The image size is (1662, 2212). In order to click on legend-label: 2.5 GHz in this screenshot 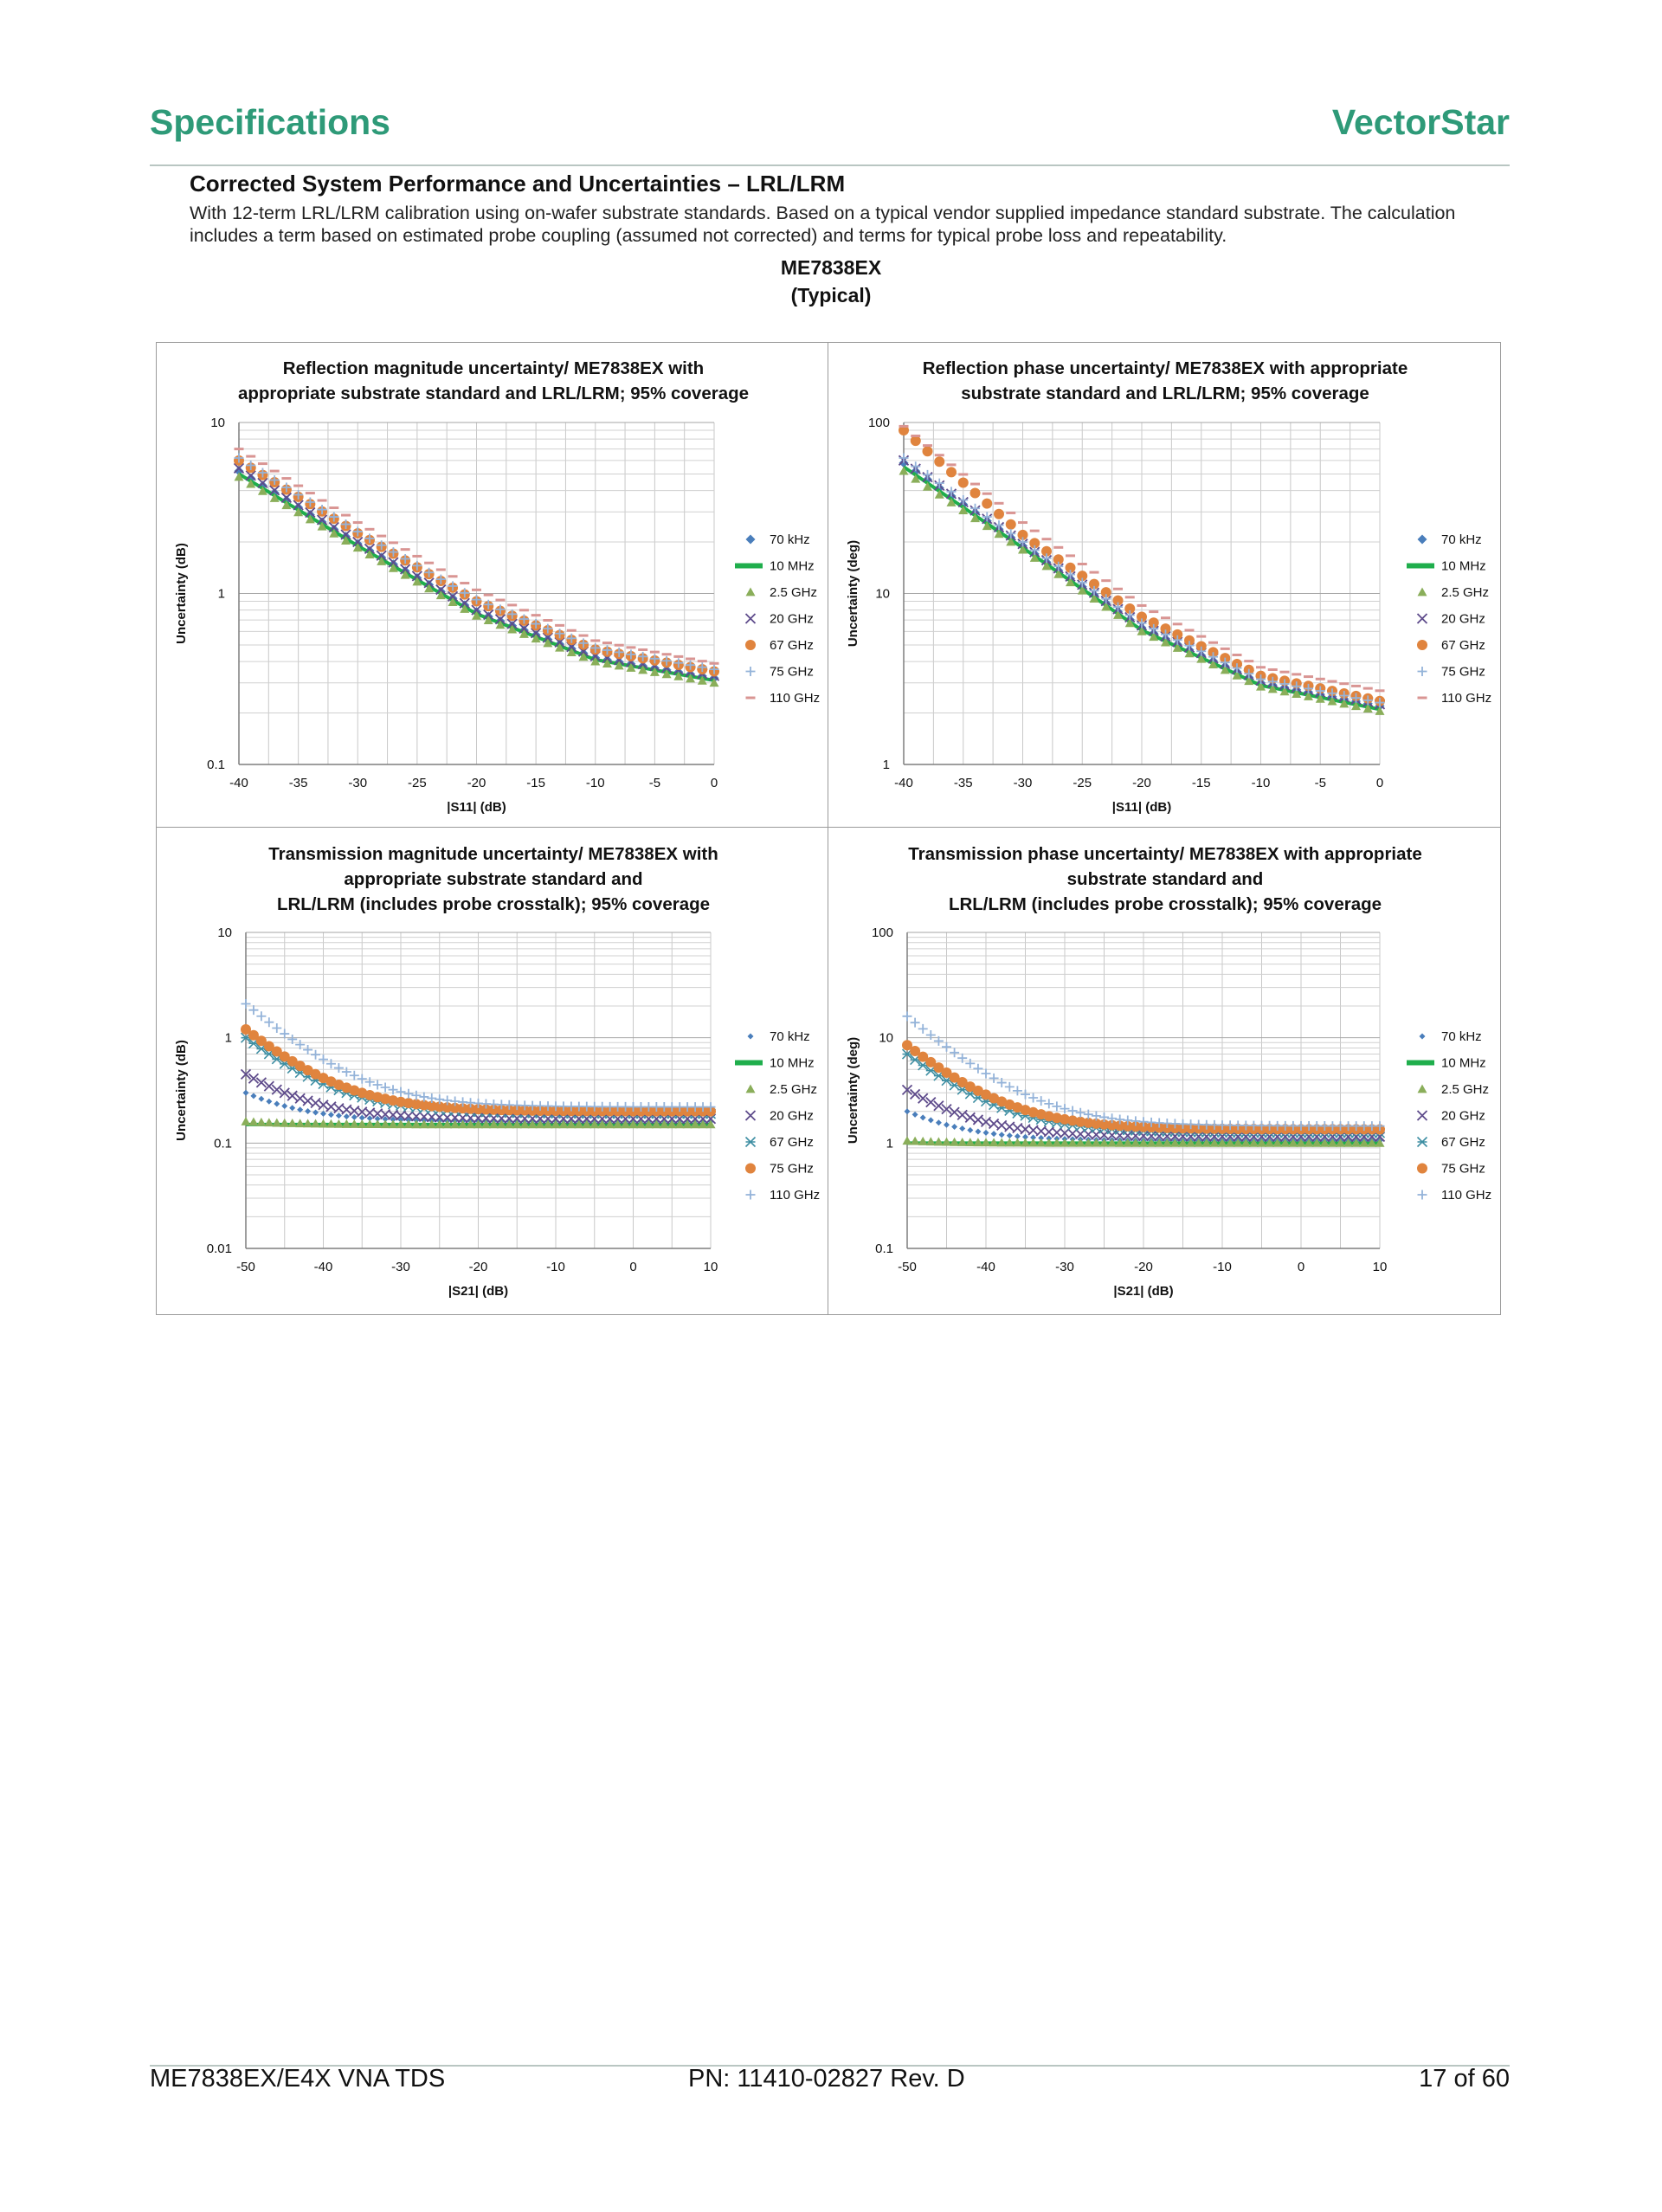, I will do `click(793, 1089)`.